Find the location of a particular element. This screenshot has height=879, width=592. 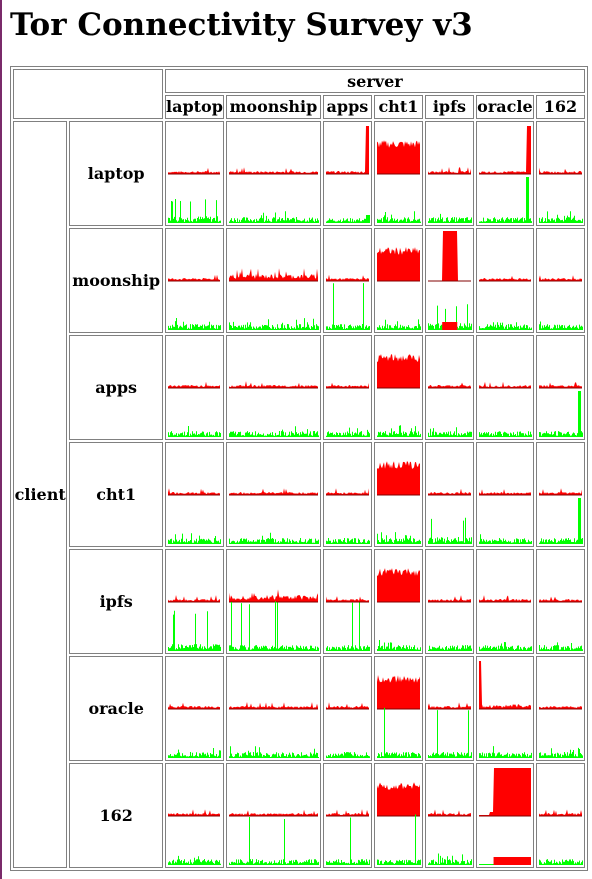

client-row-header: ipfs is located at coordinates (116, 601).